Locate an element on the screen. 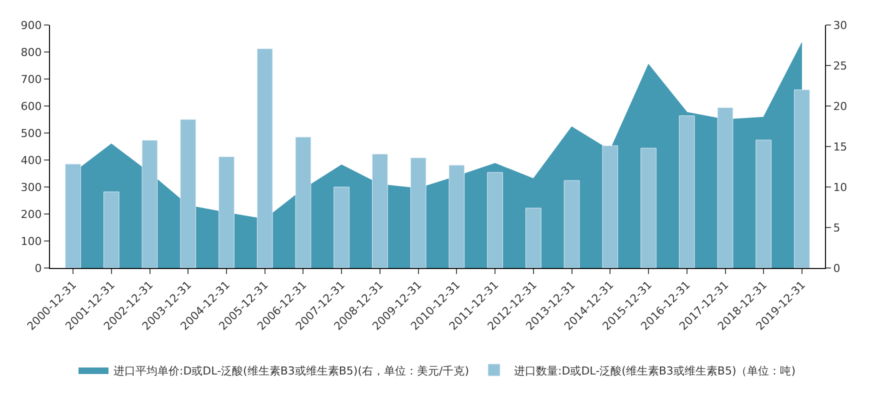  y2-tick-label: 0 is located at coordinates (836, 268).